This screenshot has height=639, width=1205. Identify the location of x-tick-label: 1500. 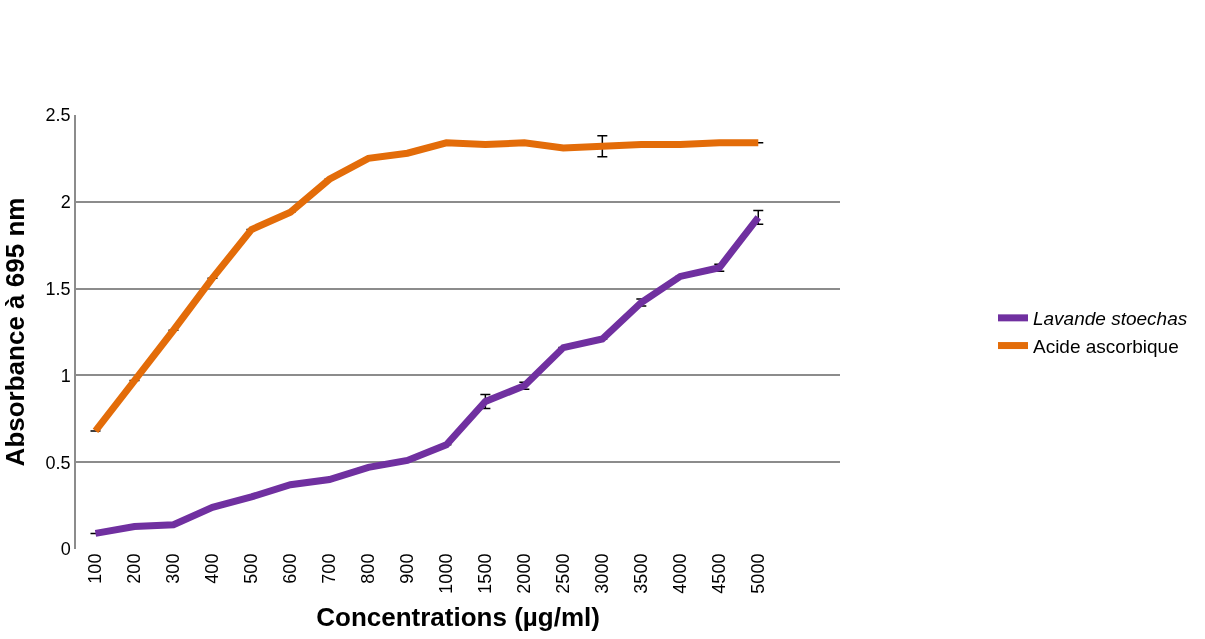
(485, 573).